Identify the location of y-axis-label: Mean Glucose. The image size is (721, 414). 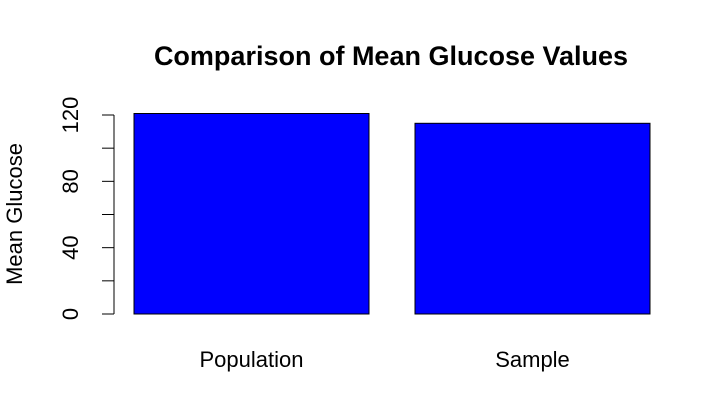
(14, 214).